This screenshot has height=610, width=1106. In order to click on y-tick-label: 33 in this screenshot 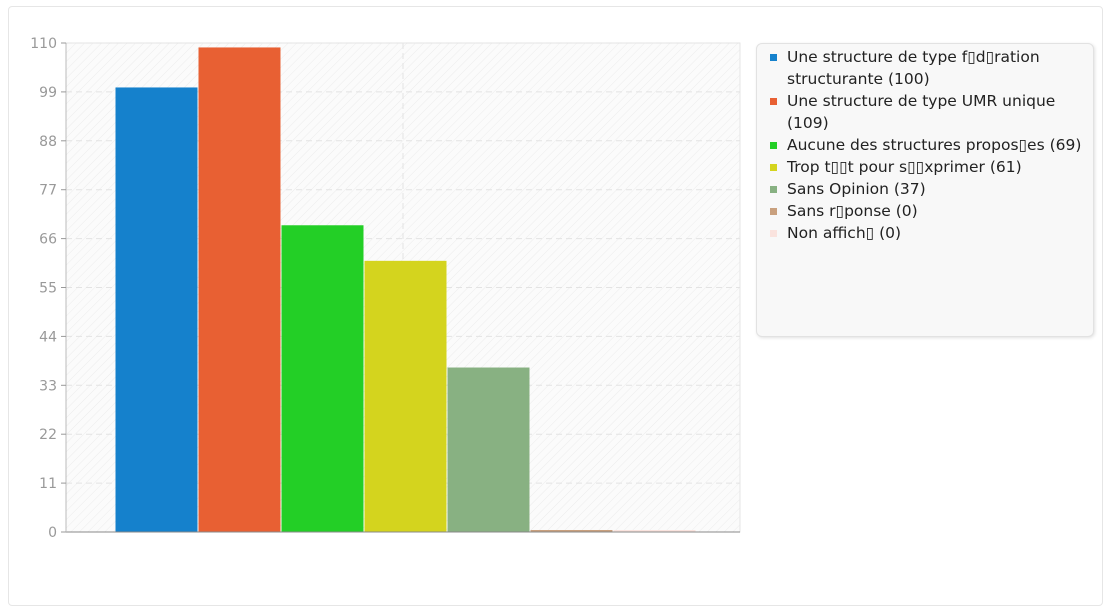, I will do `click(48, 386)`.